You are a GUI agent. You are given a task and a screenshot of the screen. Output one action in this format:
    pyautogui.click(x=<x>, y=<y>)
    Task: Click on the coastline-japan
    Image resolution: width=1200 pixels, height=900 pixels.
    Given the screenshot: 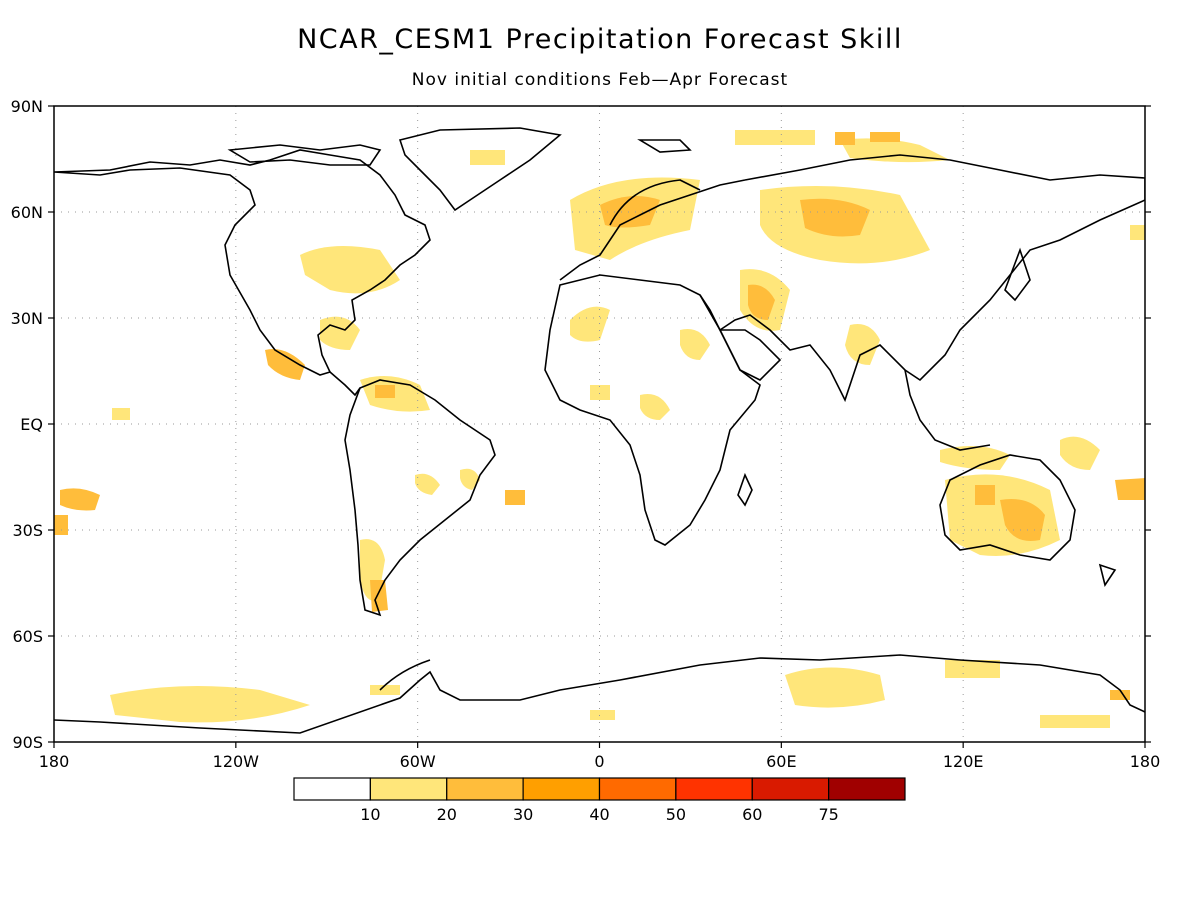 What is the action you would take?
    pyautogui.click(x=1017, y=274)
    